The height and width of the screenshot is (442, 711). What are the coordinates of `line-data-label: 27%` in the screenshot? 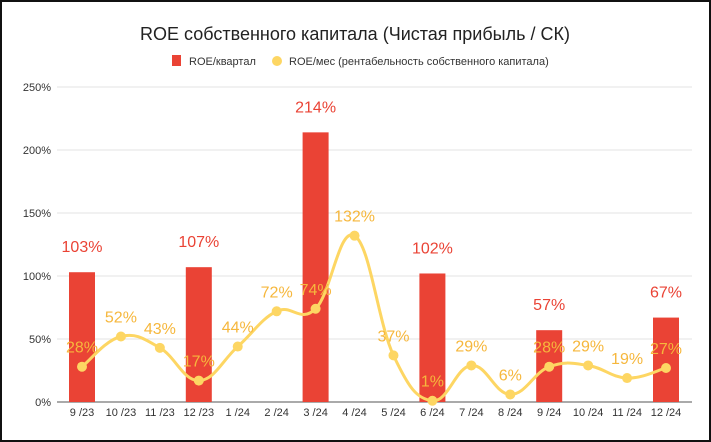 It's located at (666, 349).